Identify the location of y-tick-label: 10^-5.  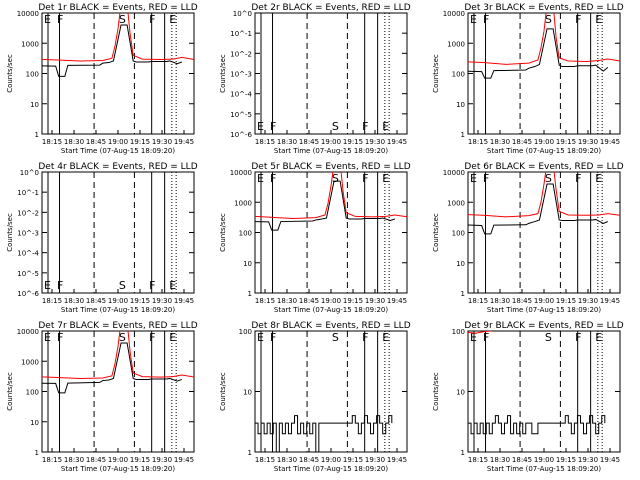
(241, 115).